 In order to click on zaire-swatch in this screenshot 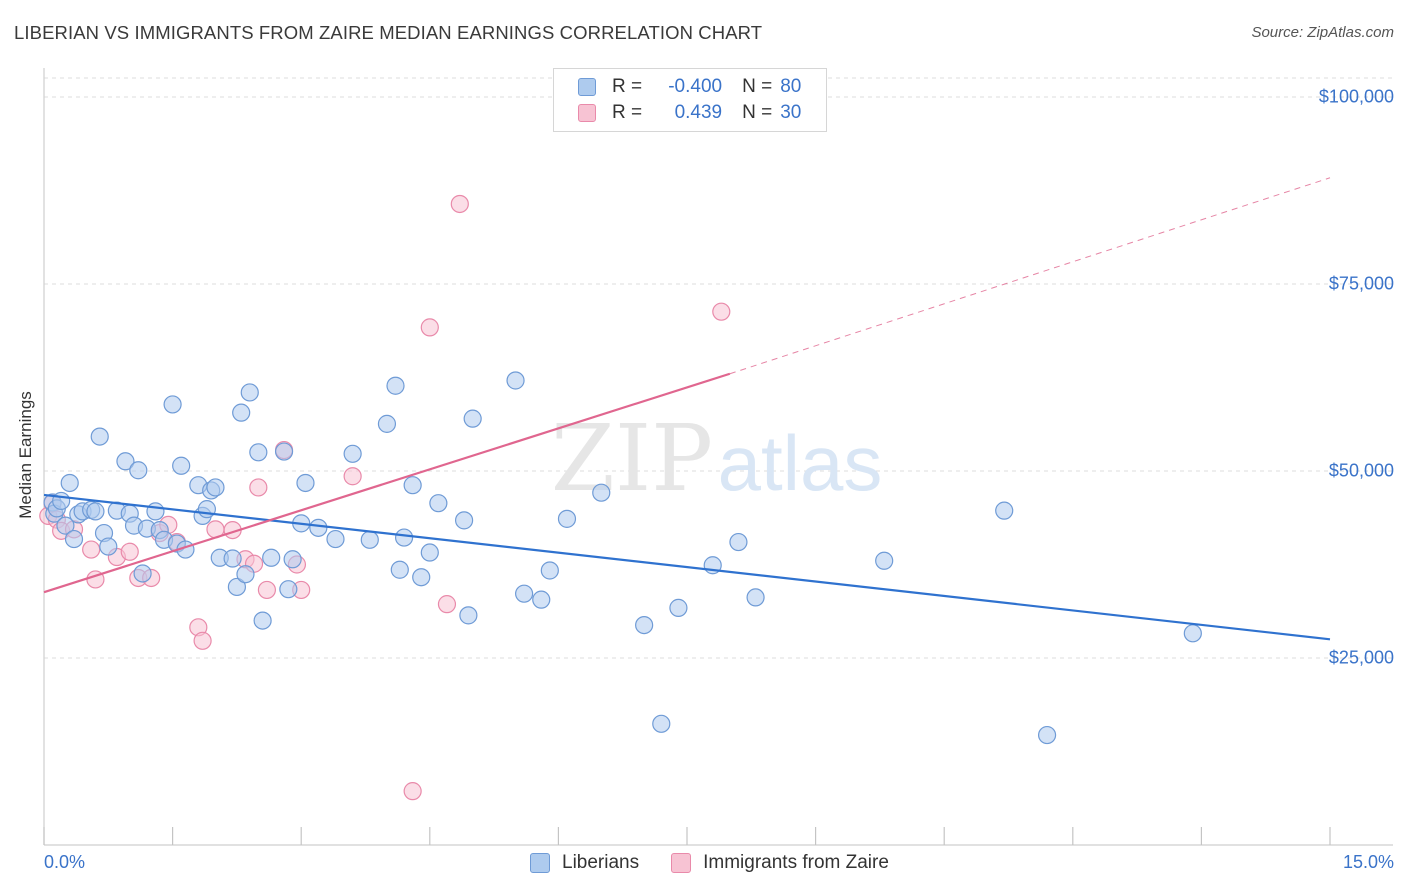, I will do `click(587, 113)`.